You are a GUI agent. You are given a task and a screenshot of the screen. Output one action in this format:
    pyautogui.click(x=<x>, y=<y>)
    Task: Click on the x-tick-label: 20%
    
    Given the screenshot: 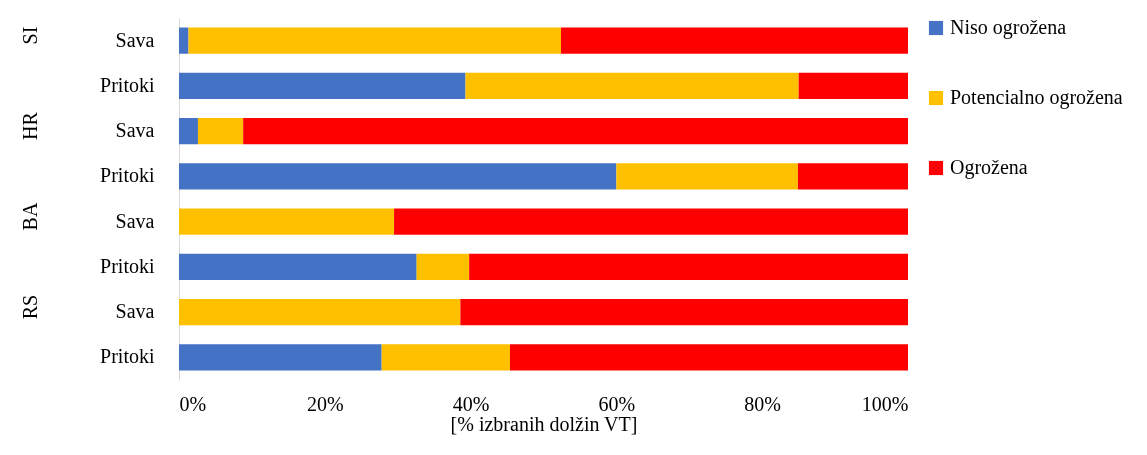 What is the action you would take?
    pyautogui.click(x=325, y=403)
    